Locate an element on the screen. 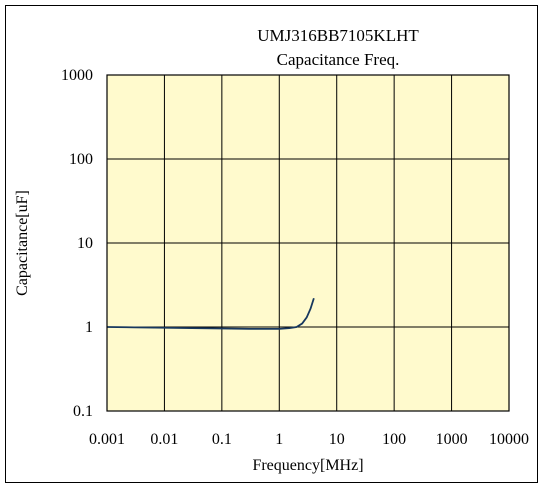 The image size is (545, 490). y-tick-label: 0.1 is located at coordinates (83, 411).